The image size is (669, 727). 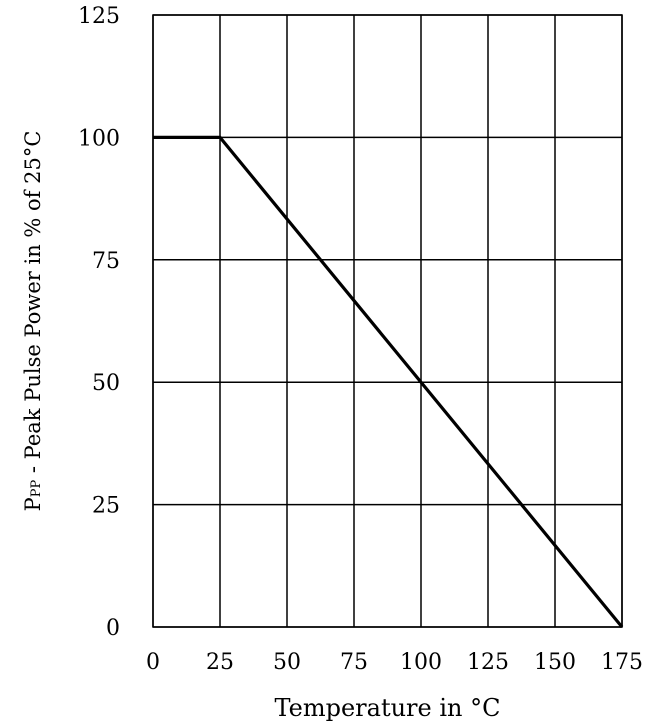 What do you see at coordinates (99, 138) in the screenshot?
I see `y-tick-label-100: 100` at bounding box center [99, 138].